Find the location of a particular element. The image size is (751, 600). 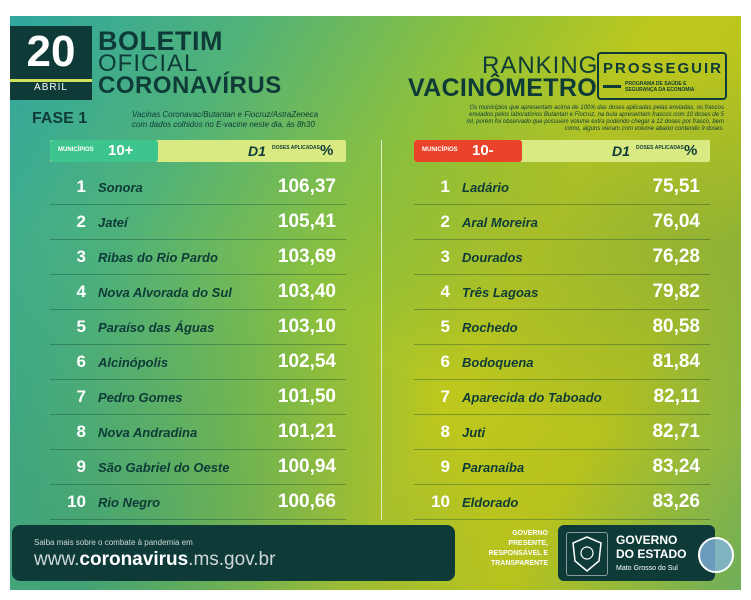

gov-title-line: GOVERNO is located at coordinates (647, 540).